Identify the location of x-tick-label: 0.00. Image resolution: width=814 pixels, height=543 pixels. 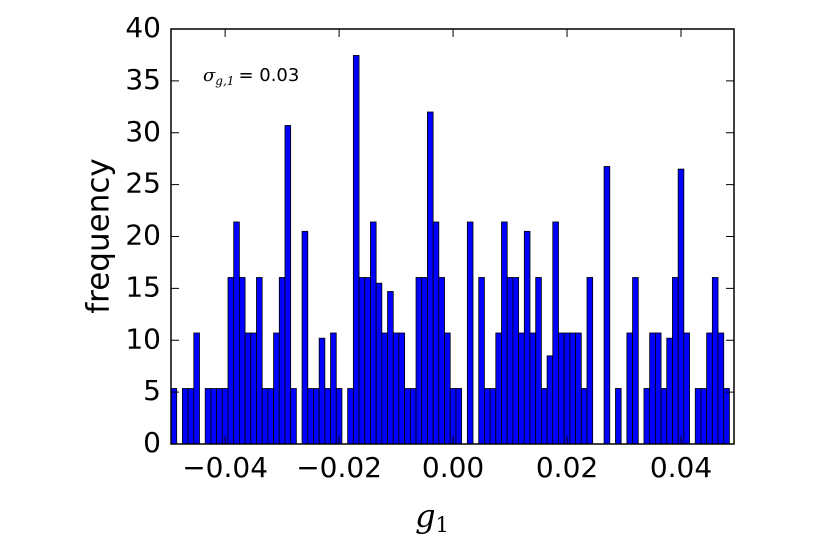
(453, 467).